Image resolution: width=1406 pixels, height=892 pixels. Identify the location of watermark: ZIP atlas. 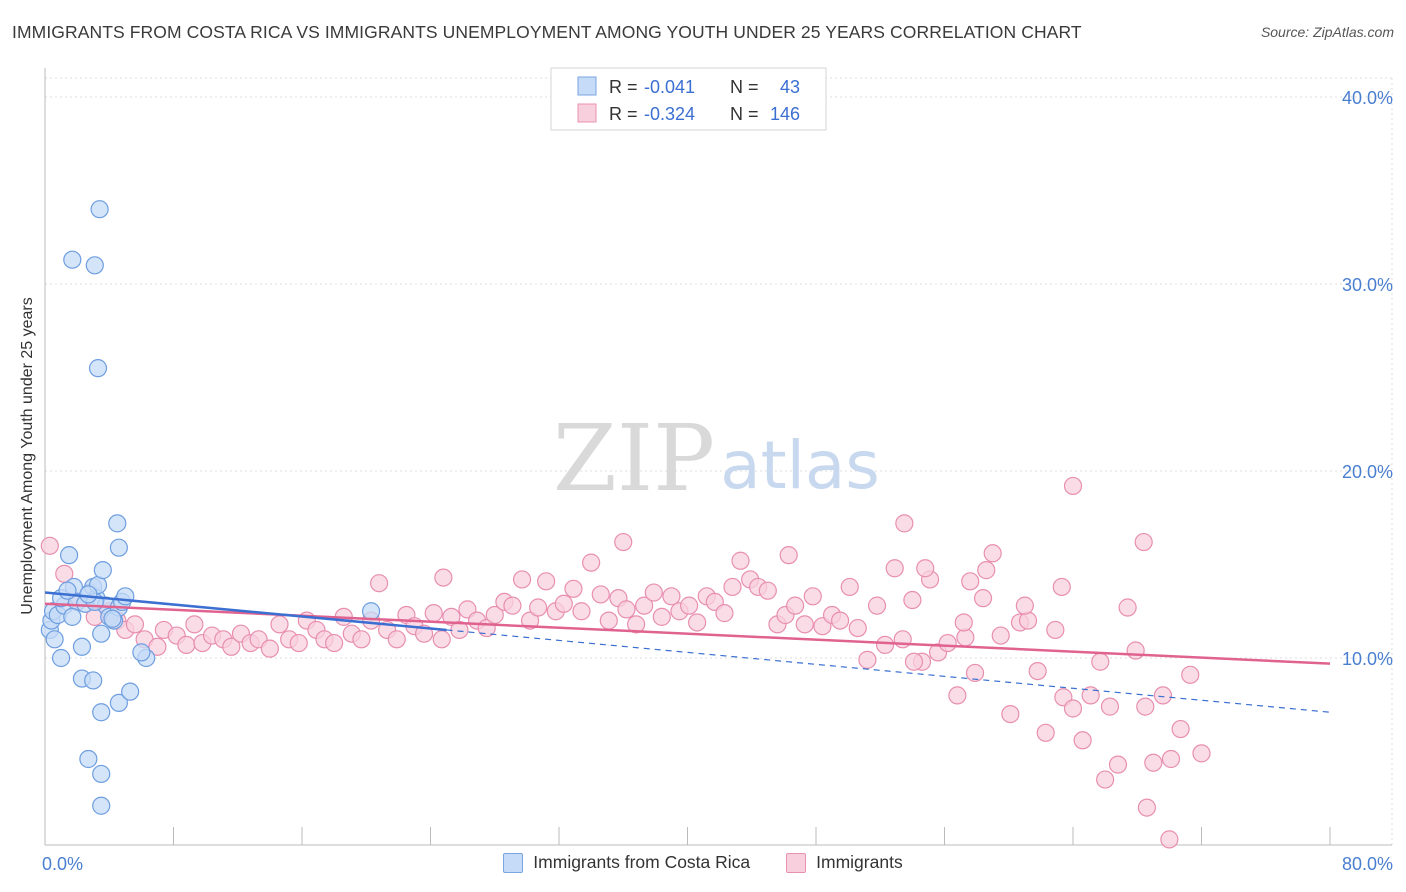
(716, 458).